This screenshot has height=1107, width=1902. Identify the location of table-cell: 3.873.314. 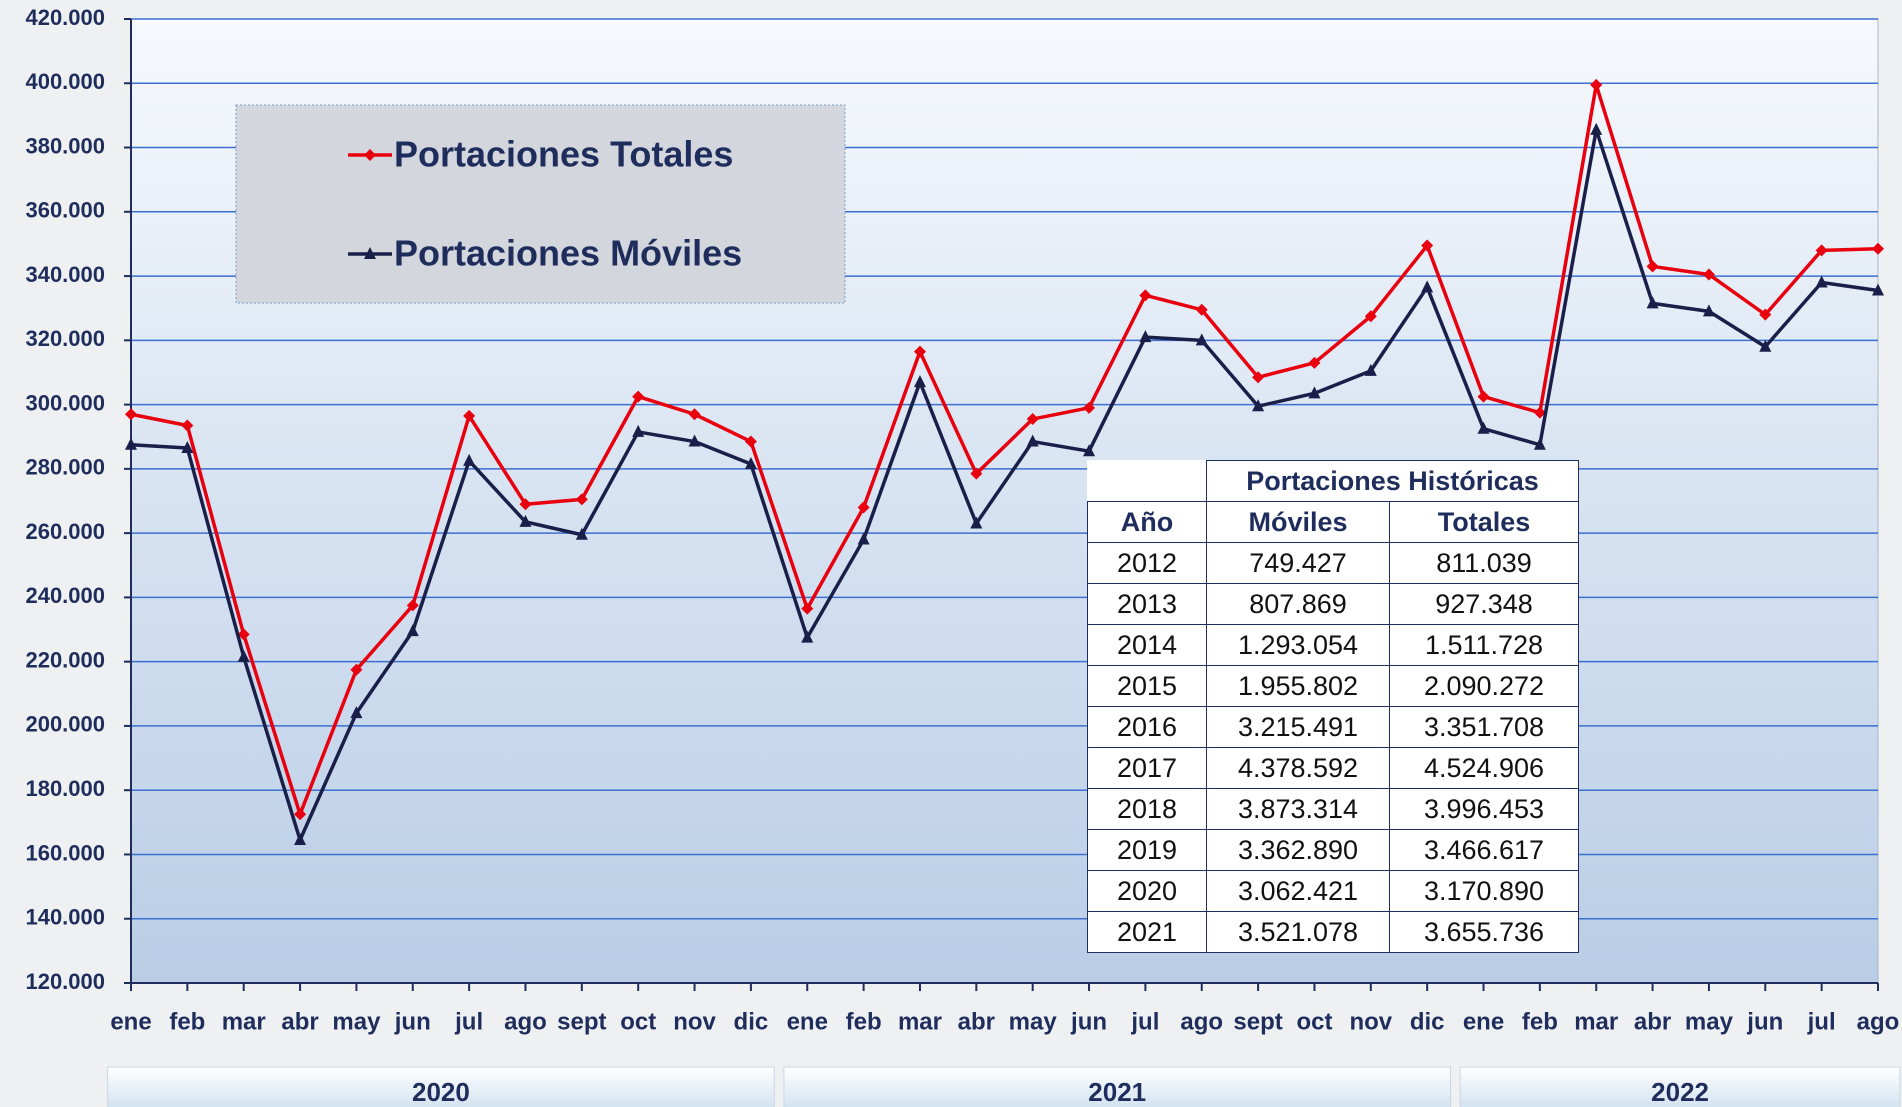
(1298, 809).